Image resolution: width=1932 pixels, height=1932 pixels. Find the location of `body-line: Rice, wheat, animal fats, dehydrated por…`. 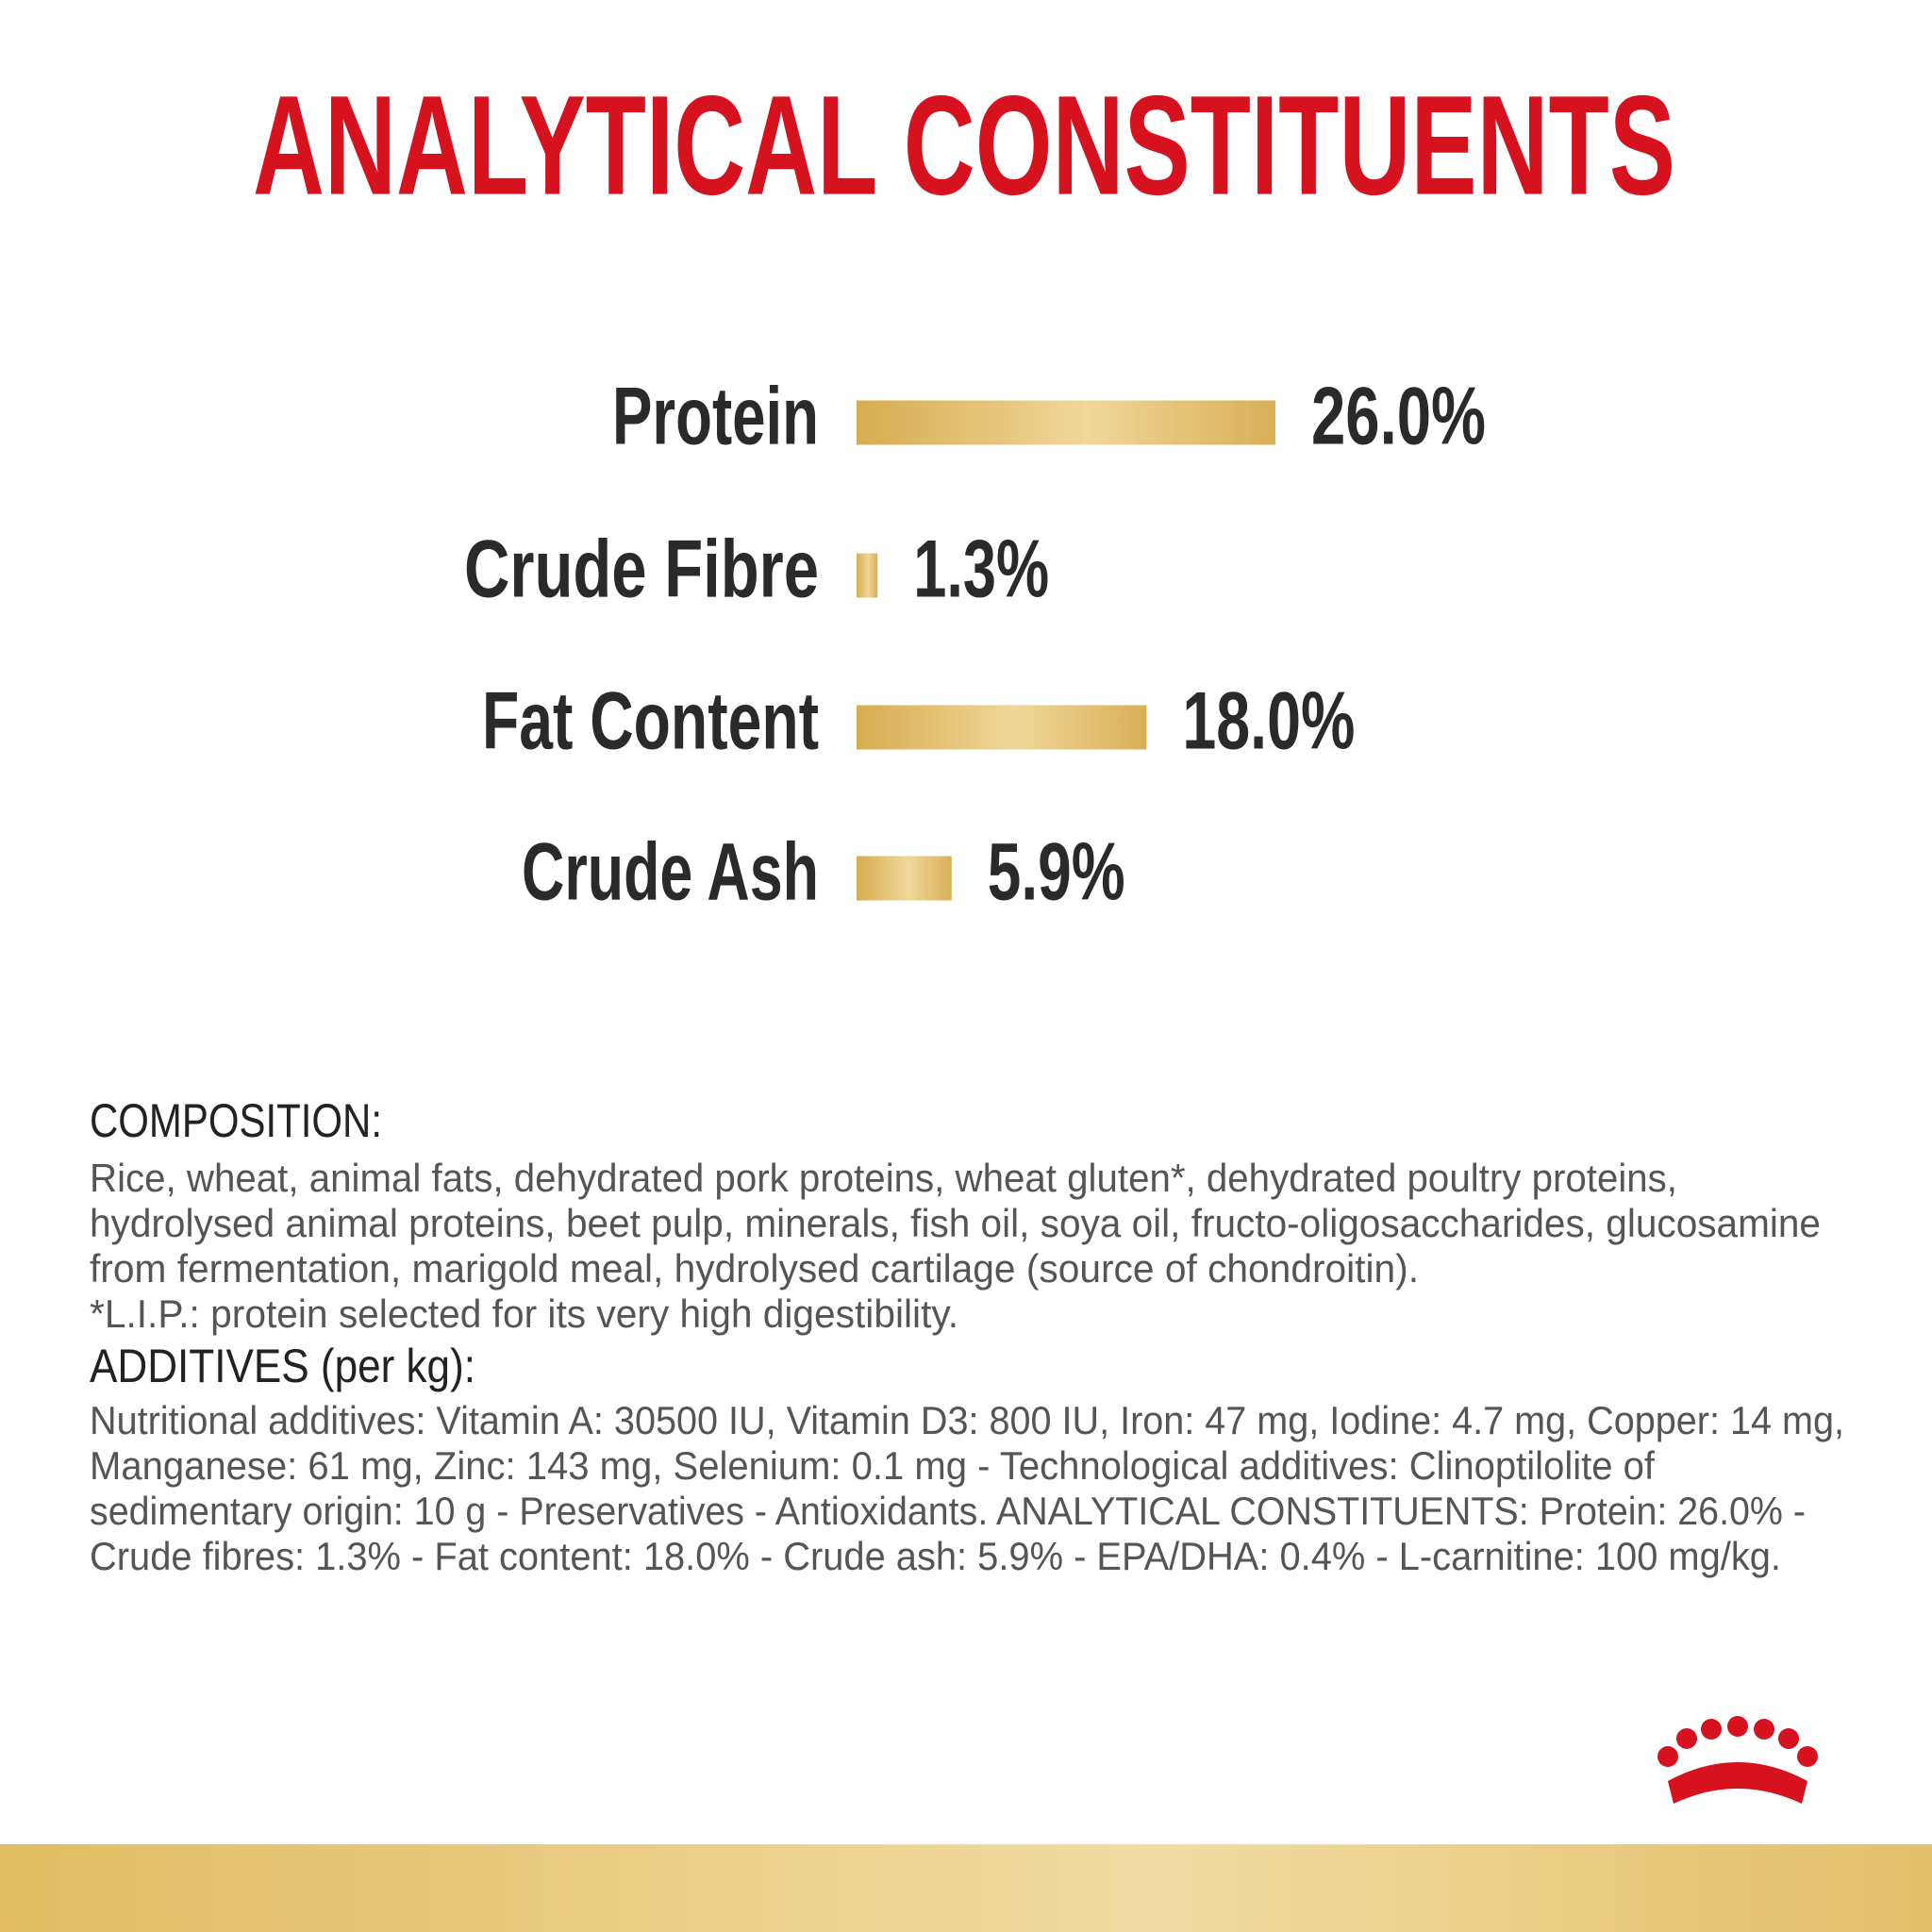

body-line: Rice, wheat, animal fats, dehydrated por… is located at coordinates (883, 1178).